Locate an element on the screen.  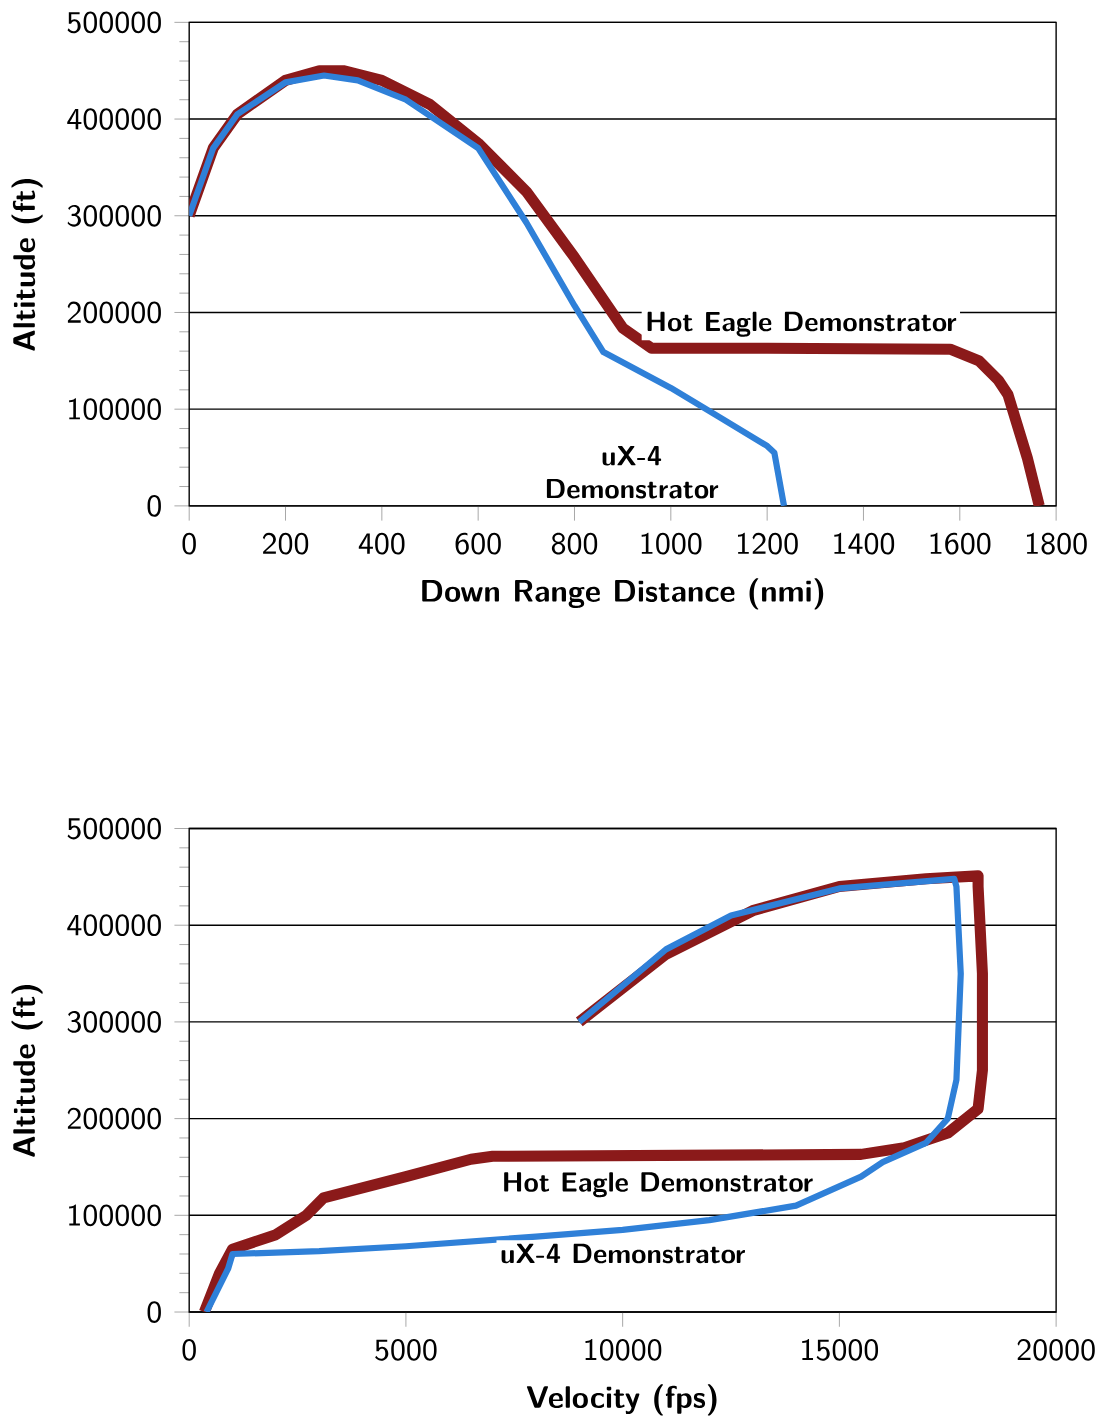
x-tick-label: 200 is located at coordinates (286, 543).